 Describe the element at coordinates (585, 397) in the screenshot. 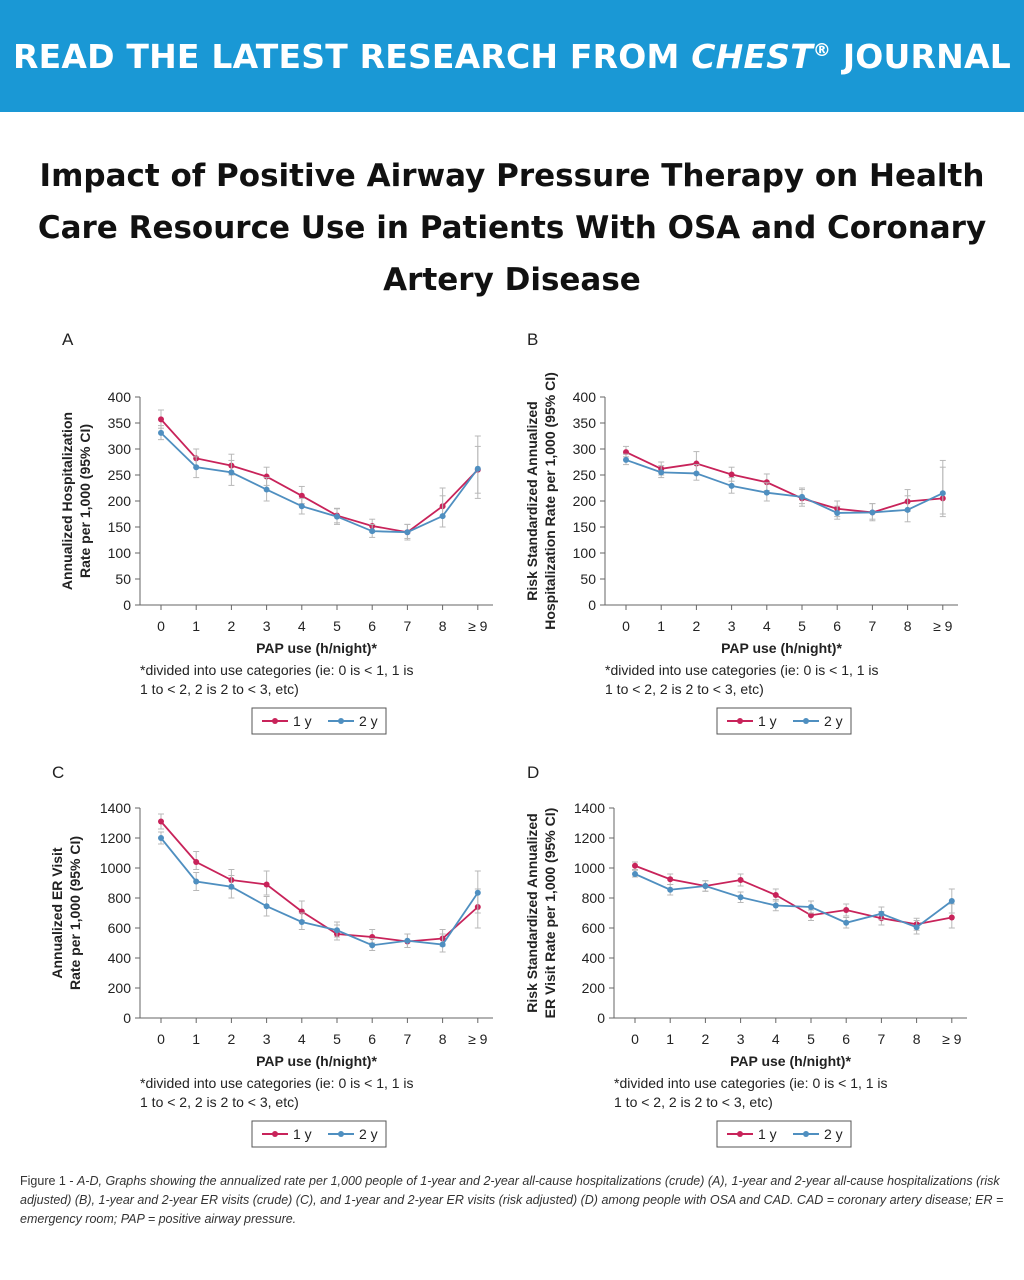

I see `y-tick-label: 400` at that location.